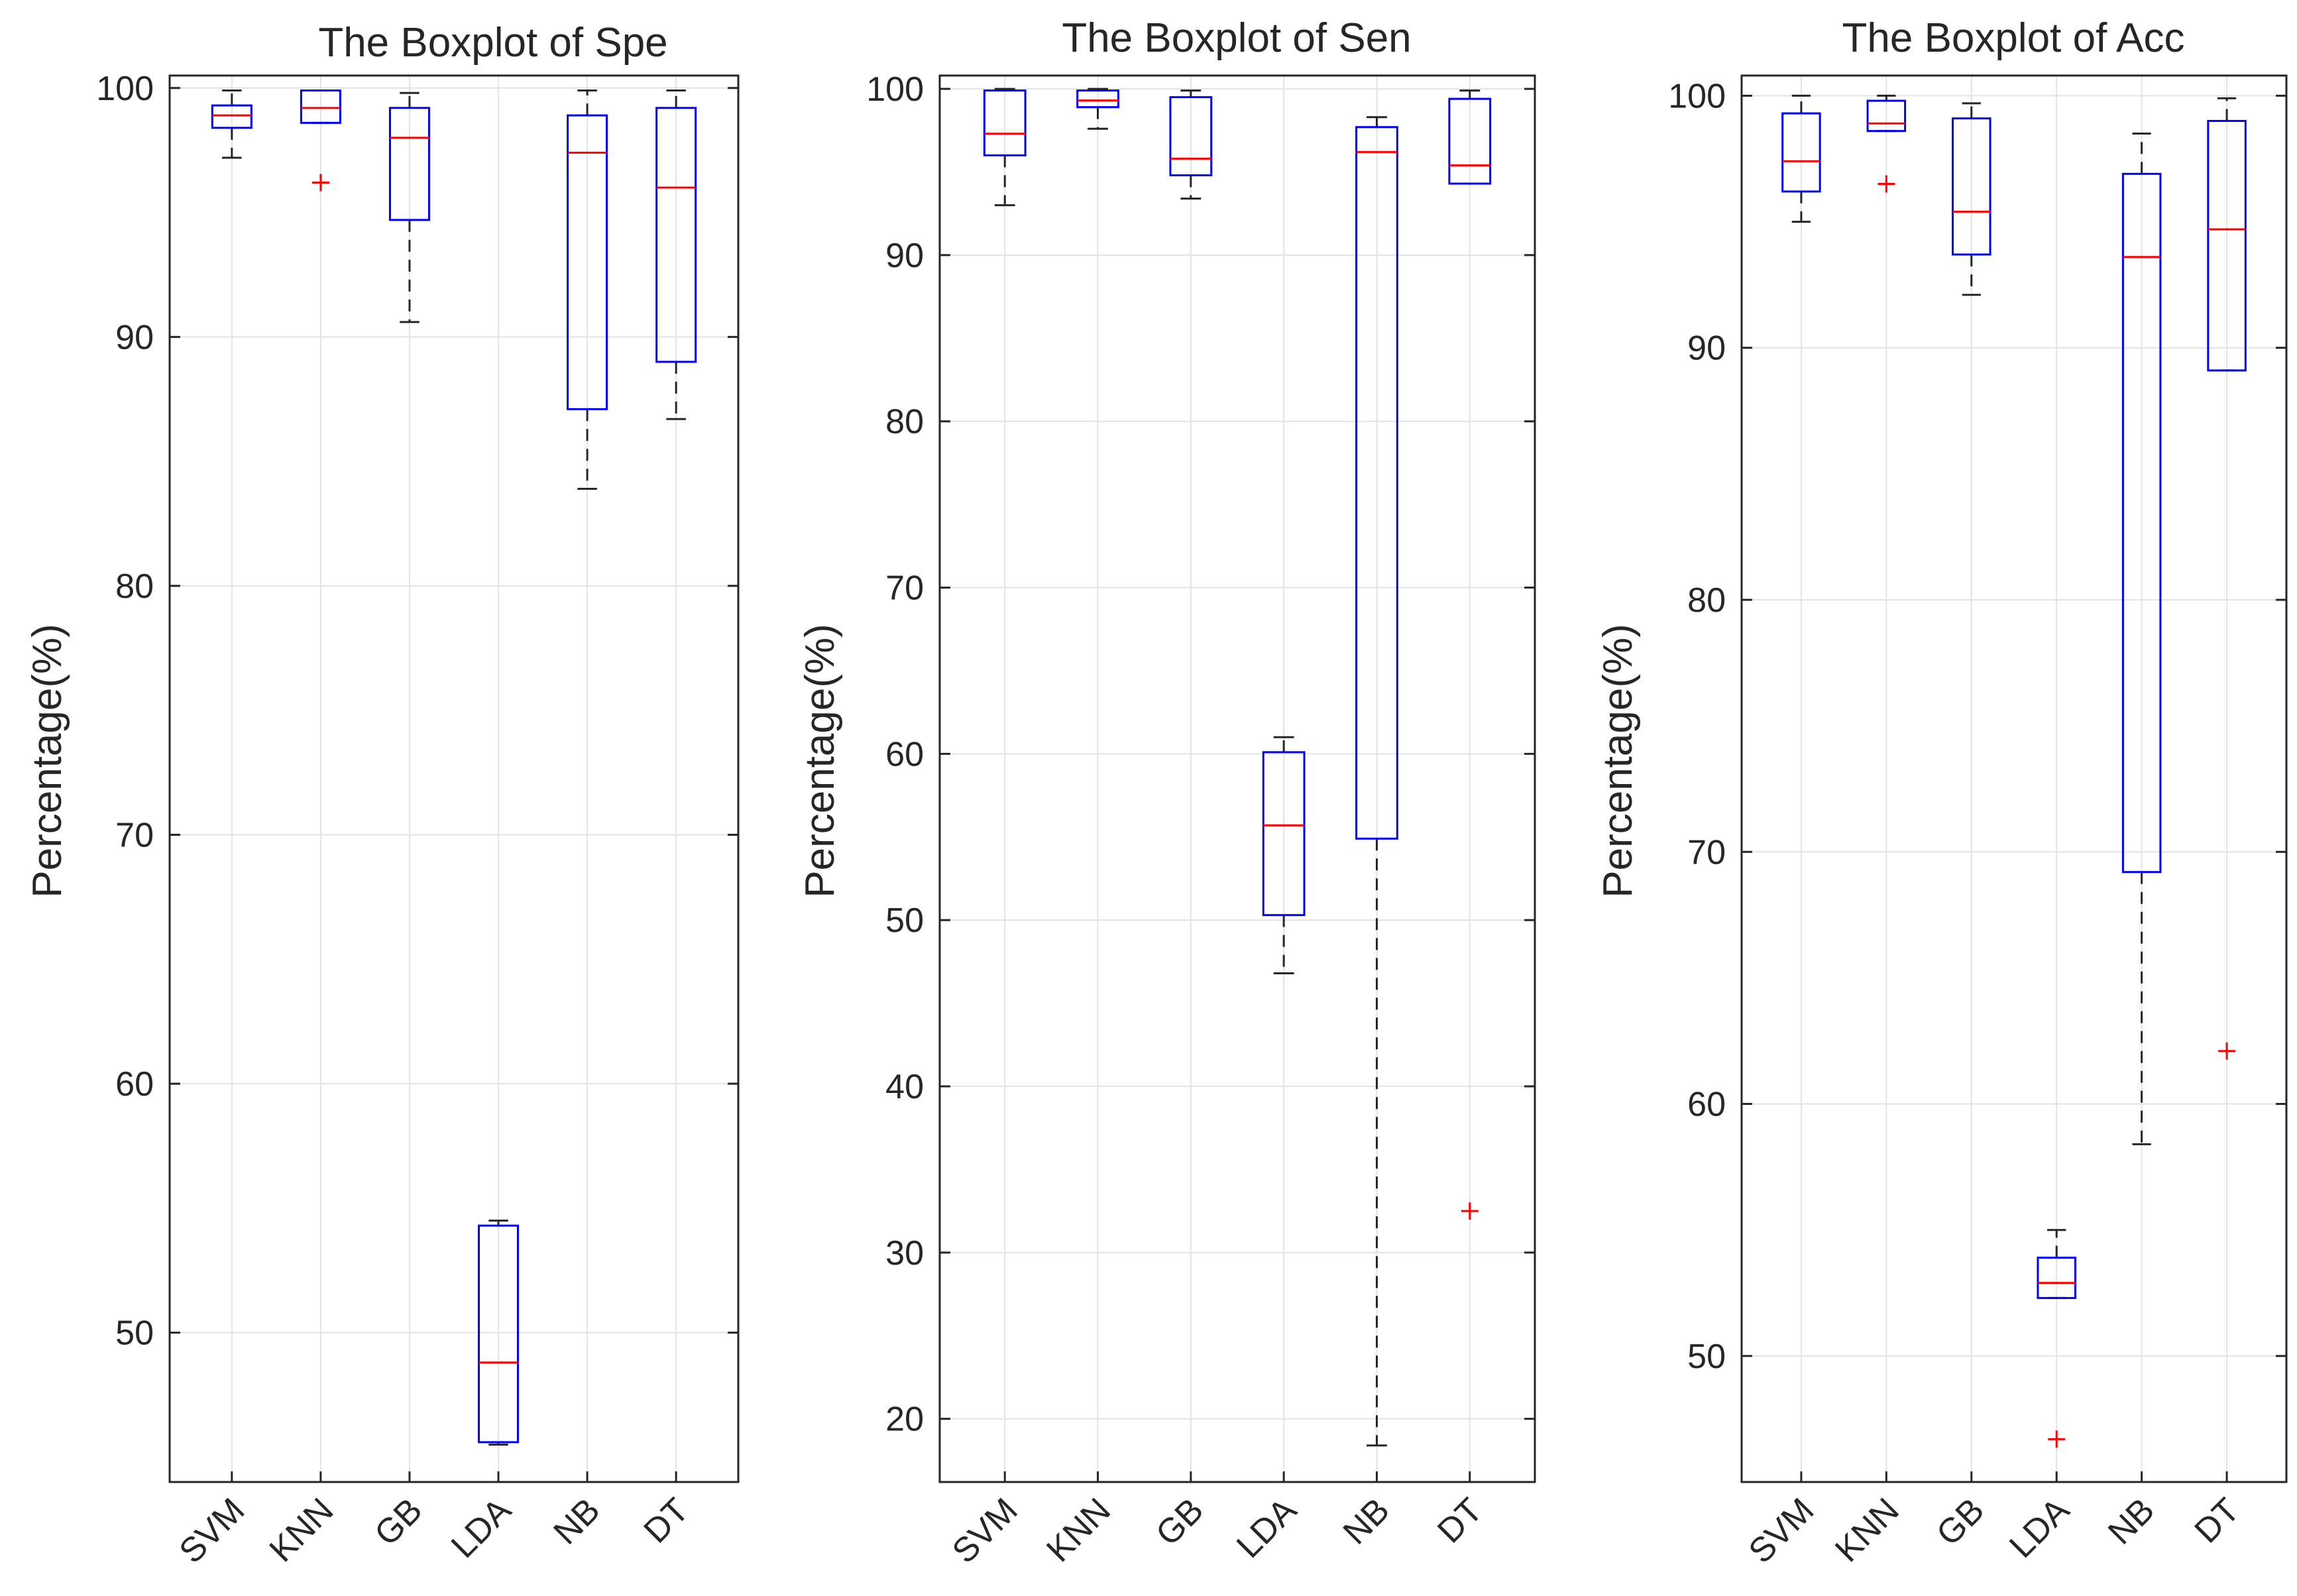 The width and height of the screenshot is (2297, 1596). Describe the element at coordinates (904, 1419) in the screenshot. I see `y-tick-label: 20` at that location.